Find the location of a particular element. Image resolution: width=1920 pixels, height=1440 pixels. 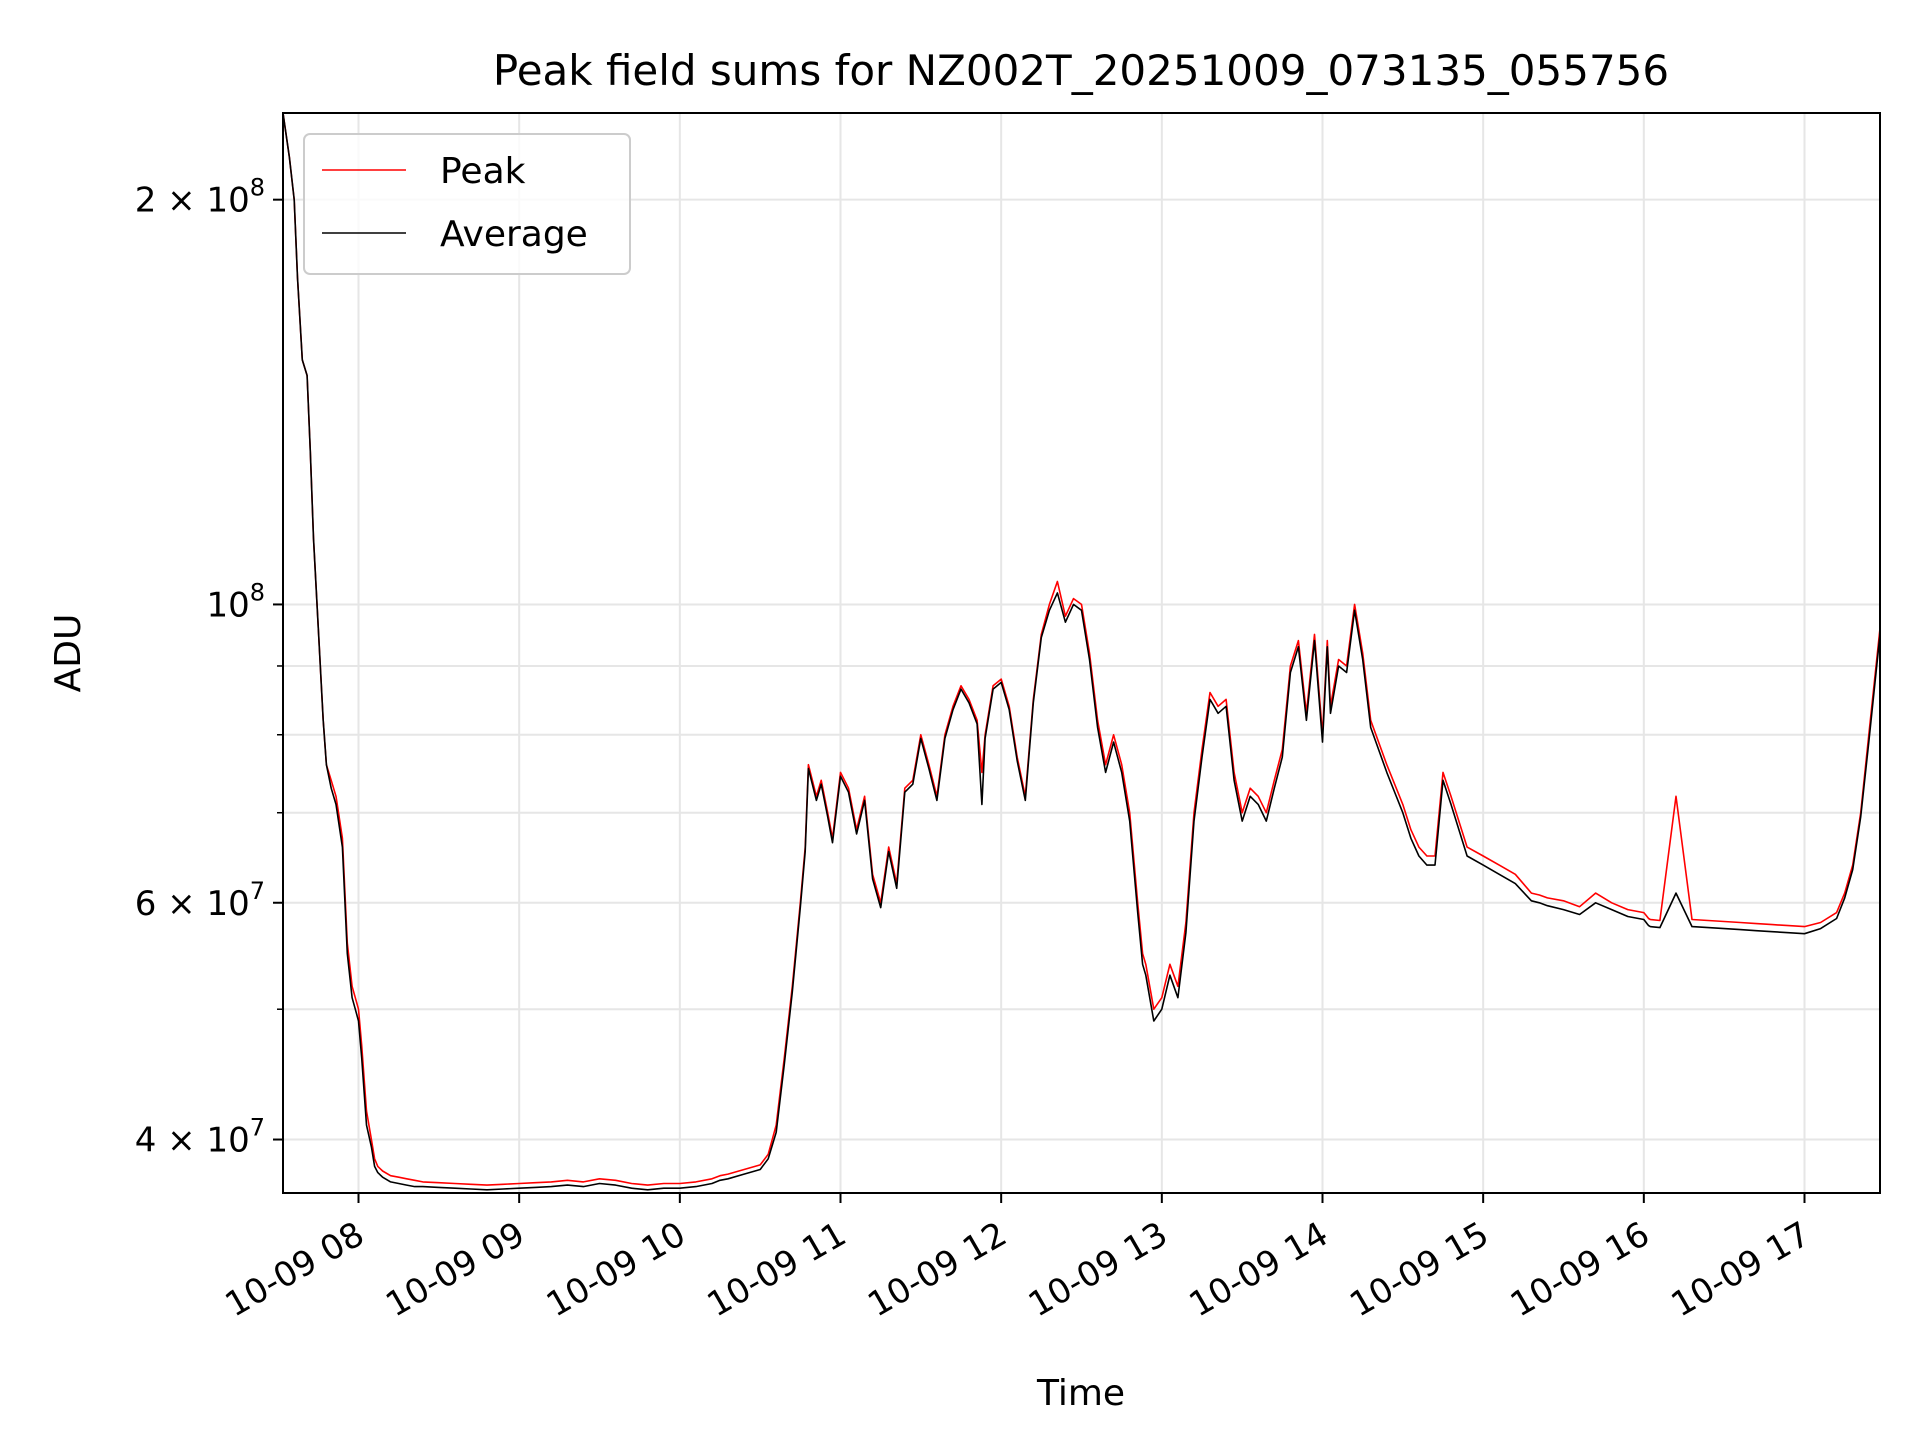

legend-box is located at coordinates (467, 204).